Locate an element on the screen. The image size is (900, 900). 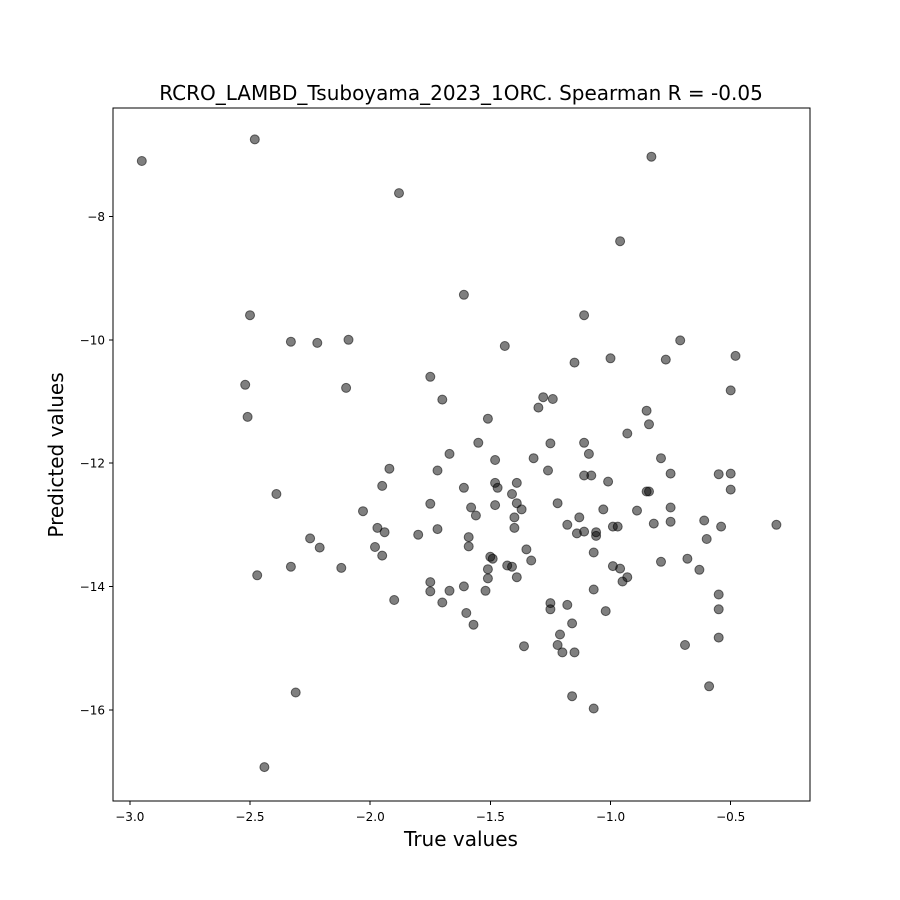
x-tick-label: −1.5 is located at coordinates (490, 817).